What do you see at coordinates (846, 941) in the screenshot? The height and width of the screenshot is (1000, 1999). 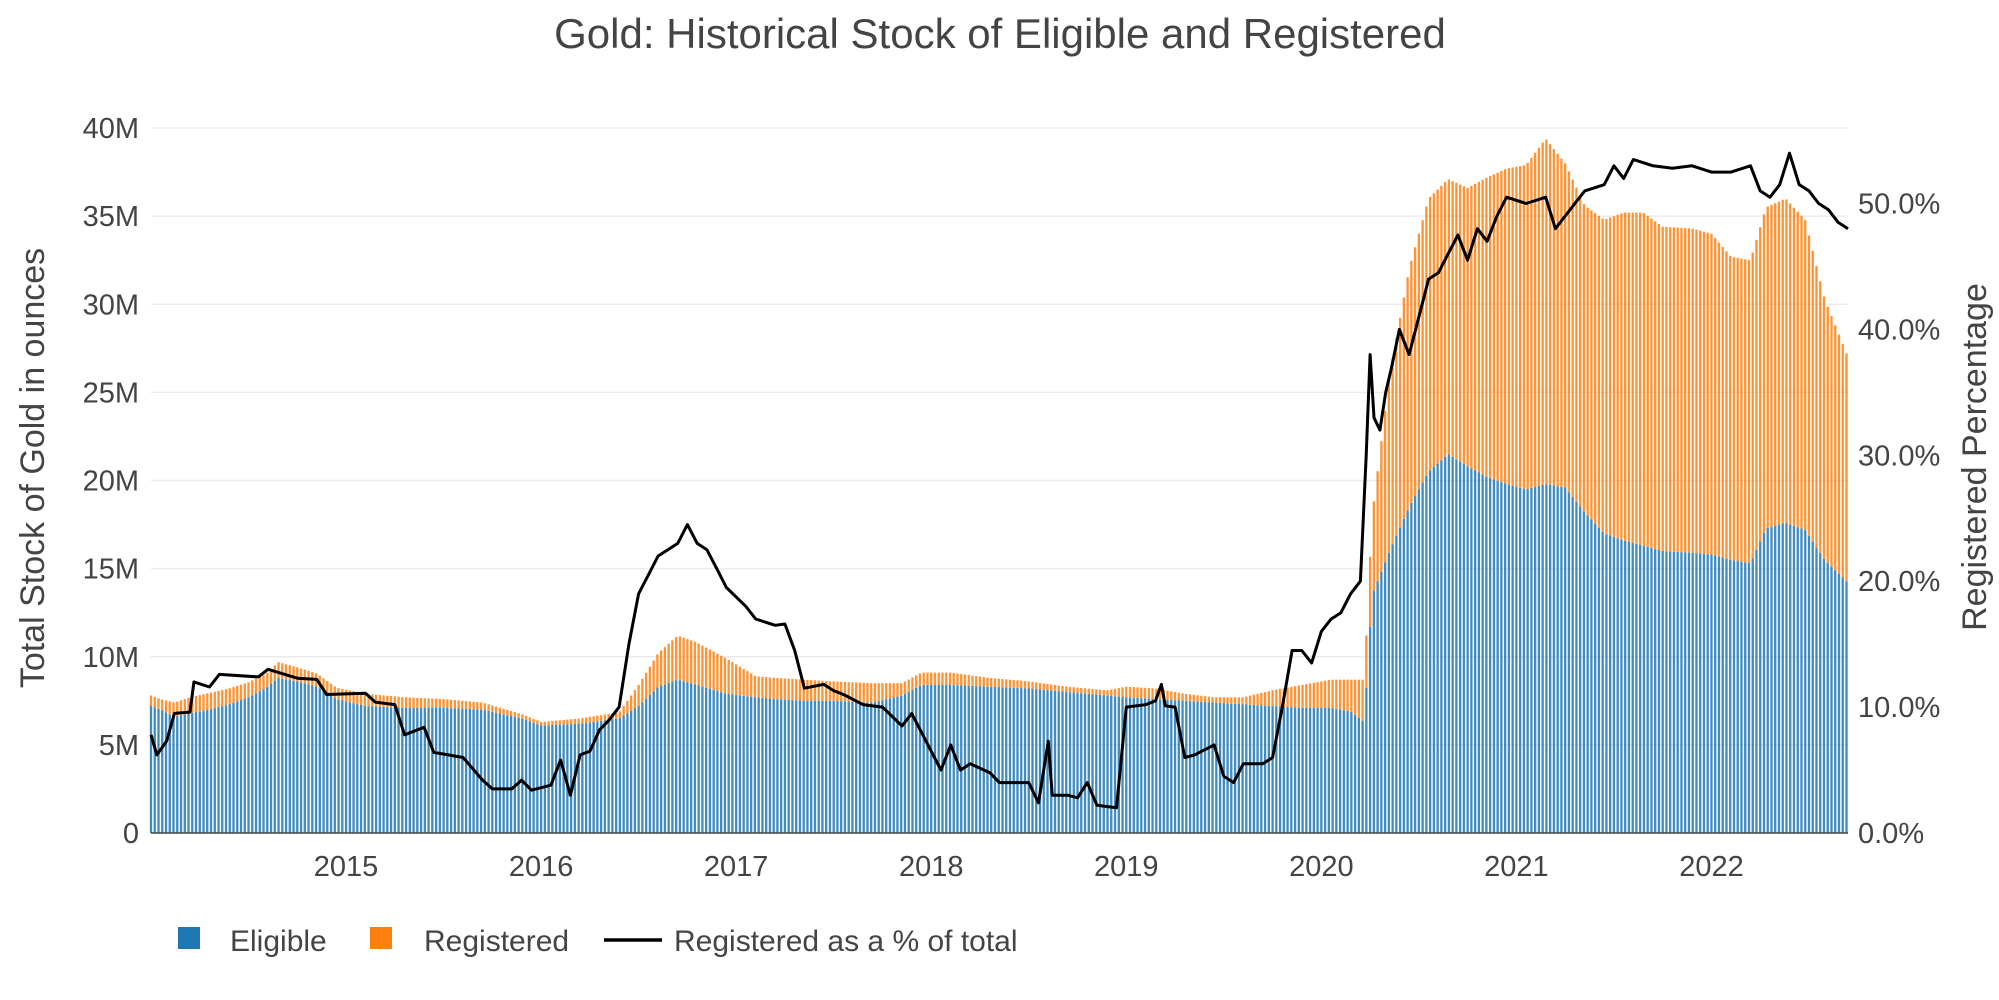 I see `legend-label-pct-line: Registered as a % of total` at bounding box center [846, 941].